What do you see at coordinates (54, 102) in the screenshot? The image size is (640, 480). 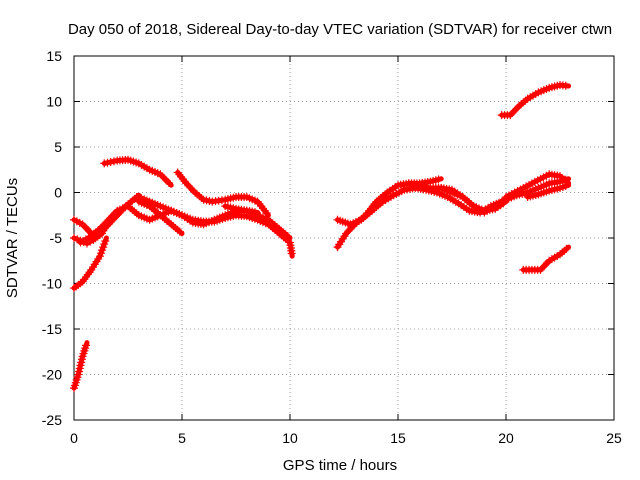 I see `y-tick-label: 10` at bounding box center [54, 102].